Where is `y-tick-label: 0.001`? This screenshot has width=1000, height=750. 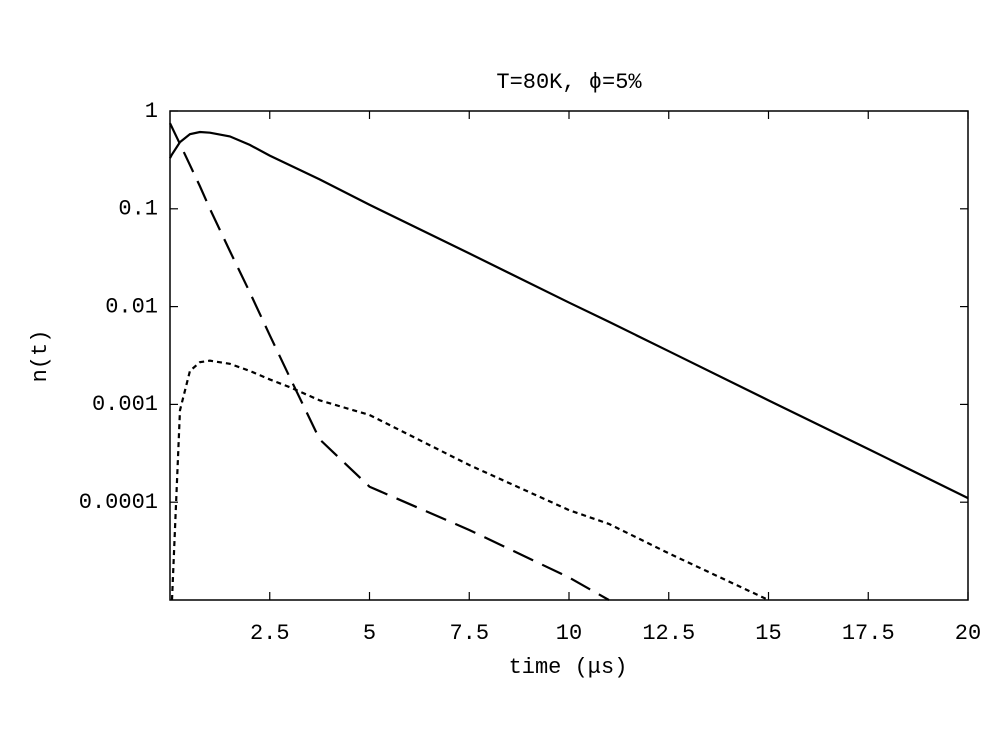 y-tick-label: 0.001 is located at coordinates (125, 404).